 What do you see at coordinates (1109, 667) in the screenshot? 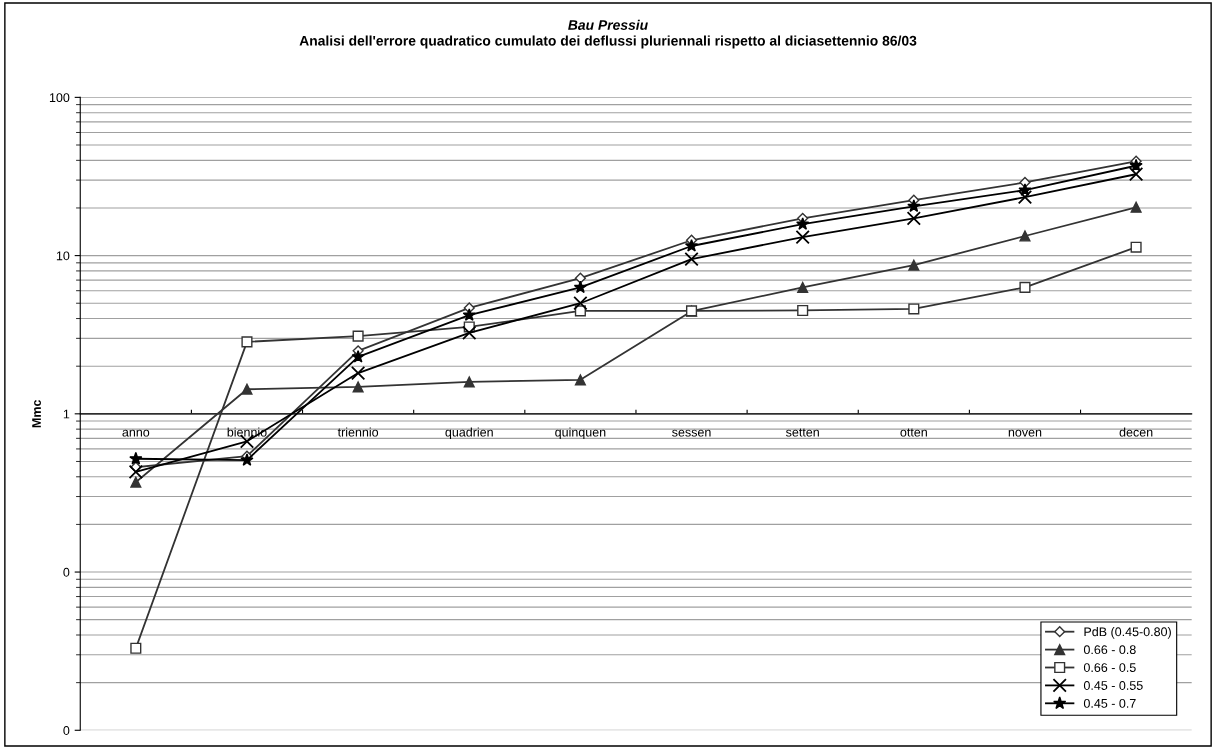
I see `legend-label: 0.66 - 0.5` at bounding box center [1109, 667].